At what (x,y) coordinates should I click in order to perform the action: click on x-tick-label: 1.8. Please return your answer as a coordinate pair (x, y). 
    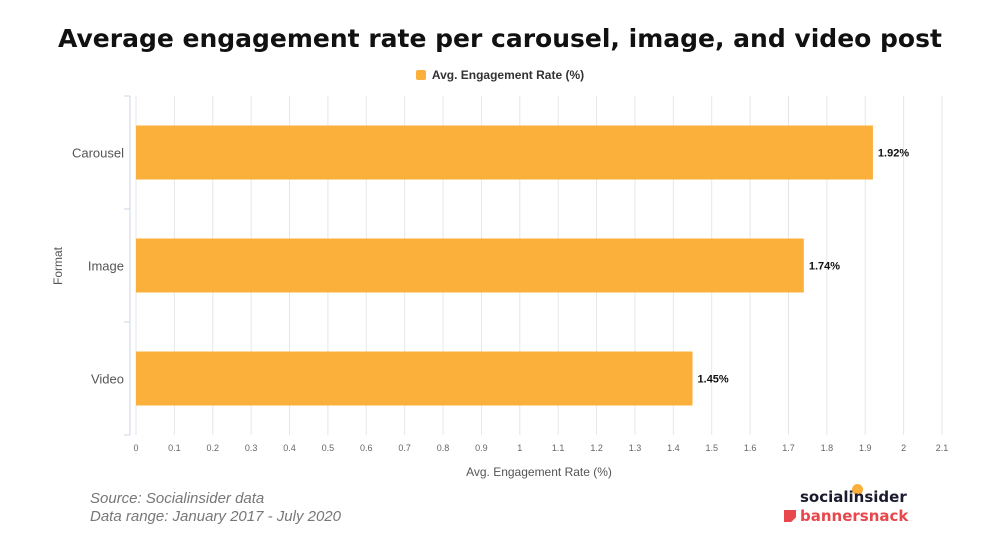
    Looking at the image, I should click on (827, 448).